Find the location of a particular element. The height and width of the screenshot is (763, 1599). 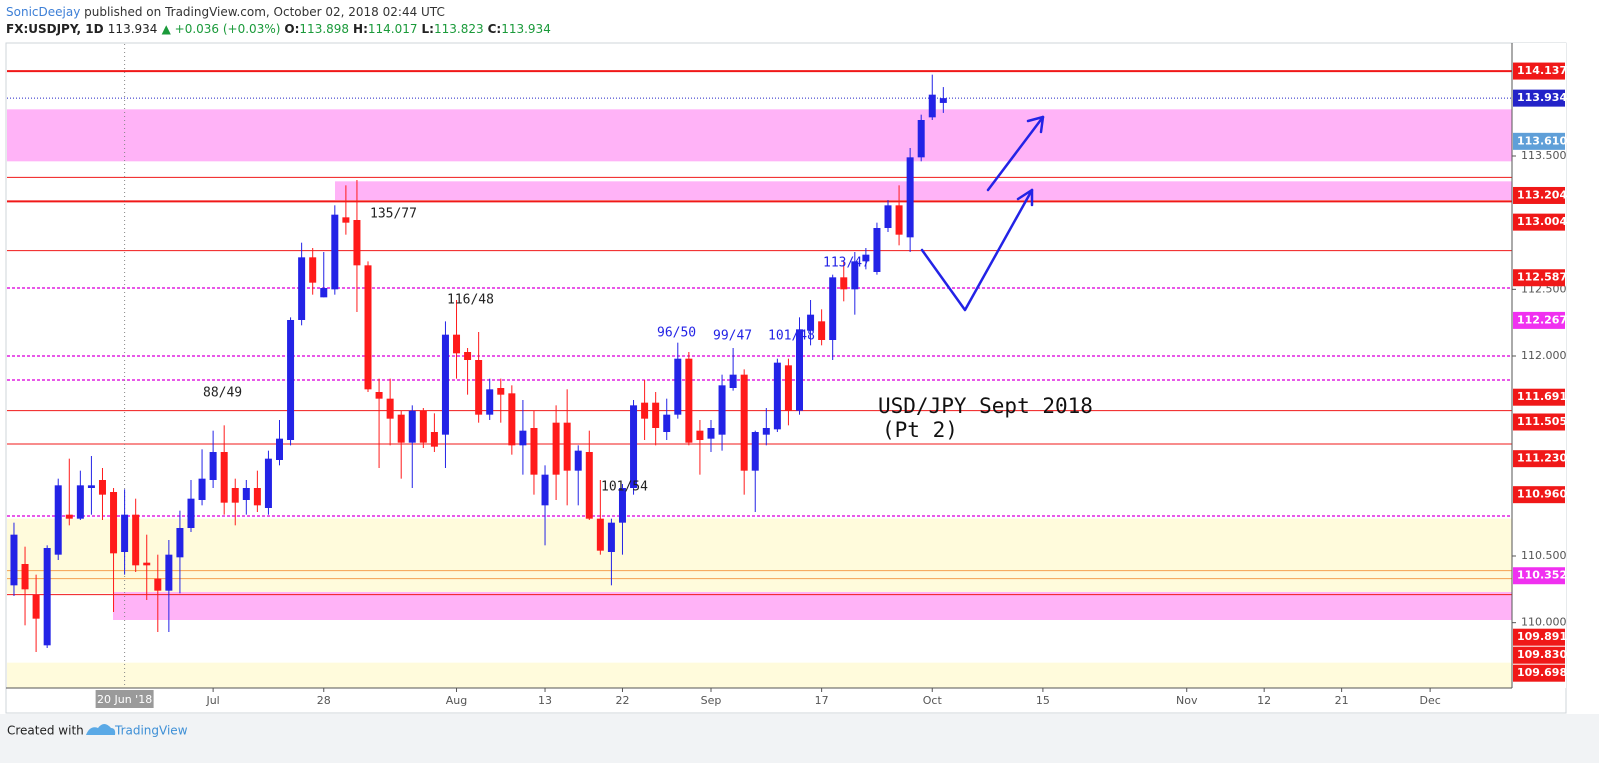

y-tick-label: 113.500 is located at coordinates (1544, 155).